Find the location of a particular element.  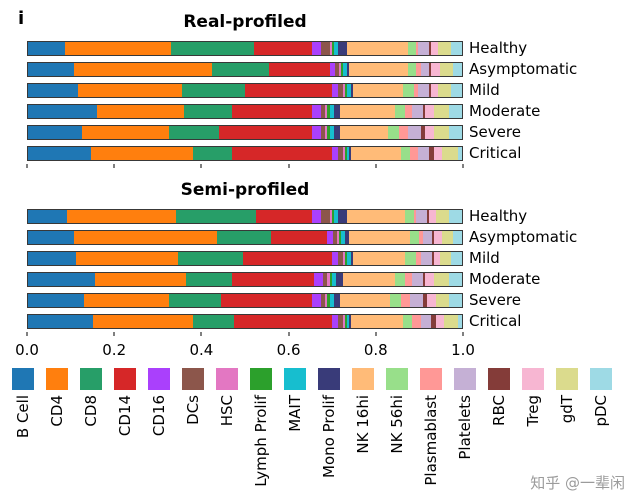

legend-item-b-cell: B Cell is located at coordinates (23, 427).